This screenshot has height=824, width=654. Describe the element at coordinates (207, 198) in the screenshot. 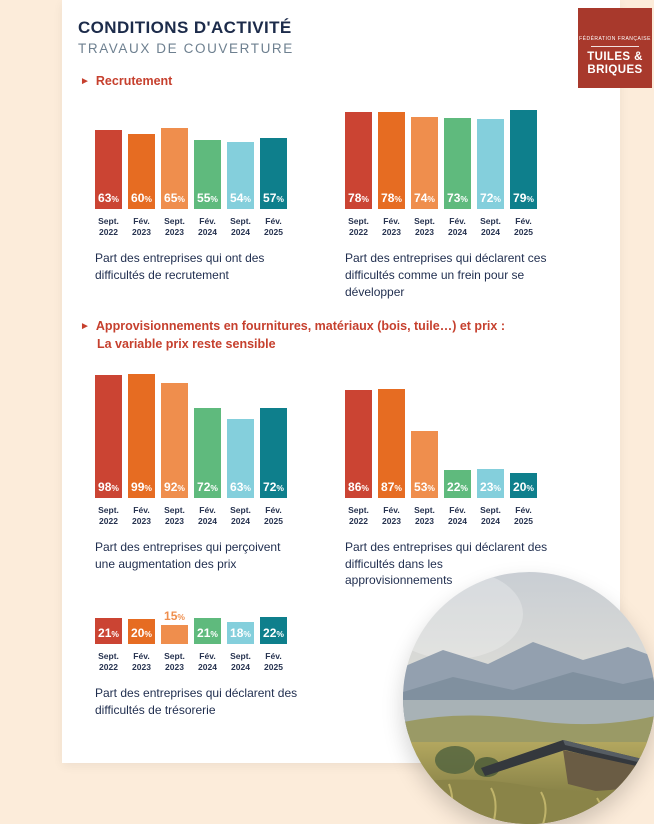

I see `value-label: 55%` at that location.